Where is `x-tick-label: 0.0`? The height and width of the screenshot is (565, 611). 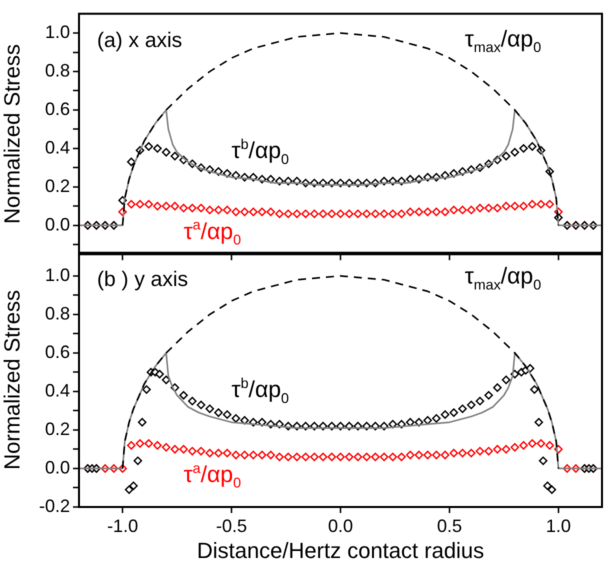
x-tick-label: 0.0 is located at coordinates (341, 526).